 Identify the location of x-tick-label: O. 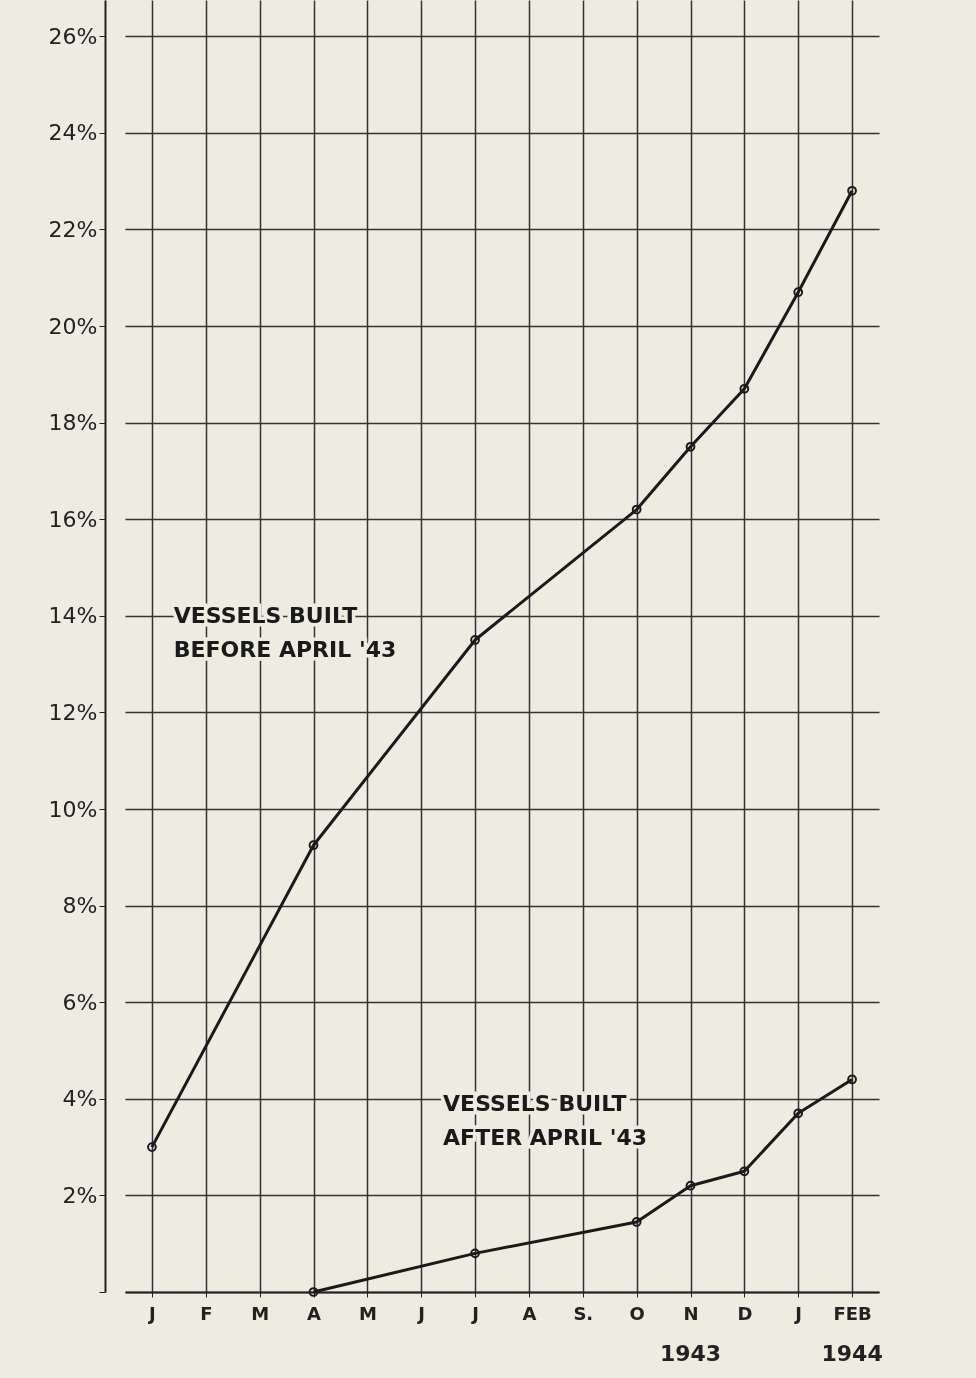
(637, 1313).